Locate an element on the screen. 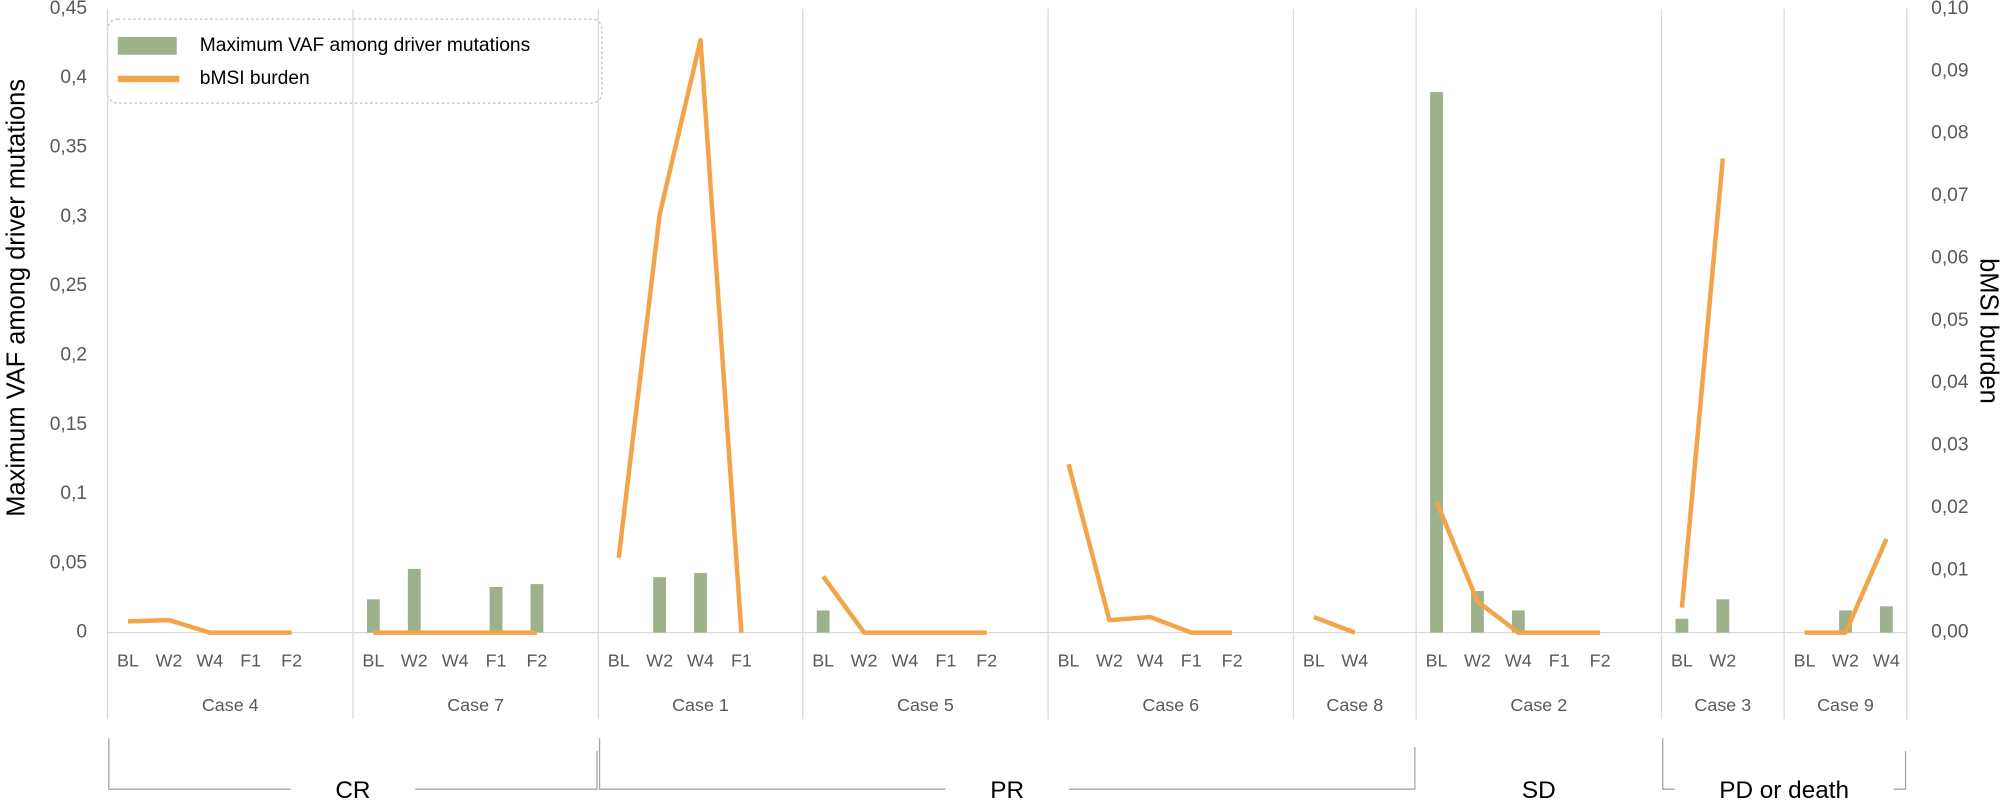 The height and width of the screenshot is (807, 2008). y2-tick-label: 0,06 is located at coordinates (1949, 257).